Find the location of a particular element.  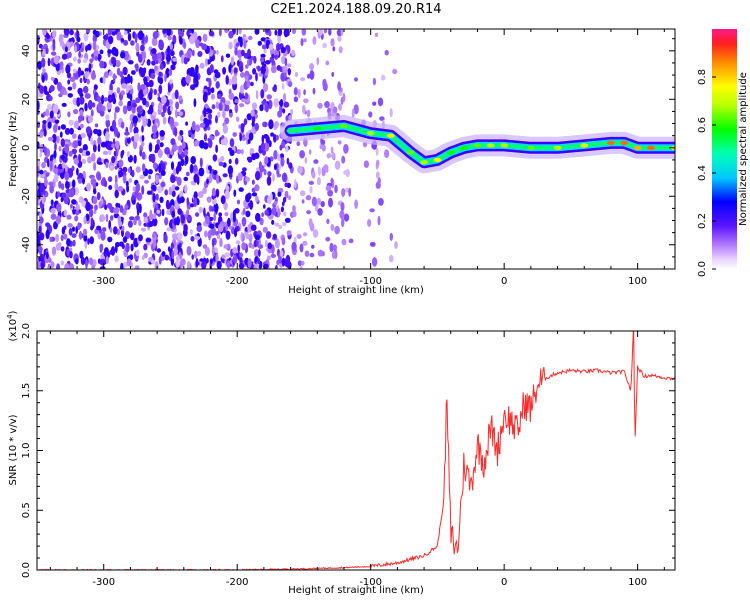

top-y-axis-label: Frequency (Hz) is located at coordinates (13, 149).